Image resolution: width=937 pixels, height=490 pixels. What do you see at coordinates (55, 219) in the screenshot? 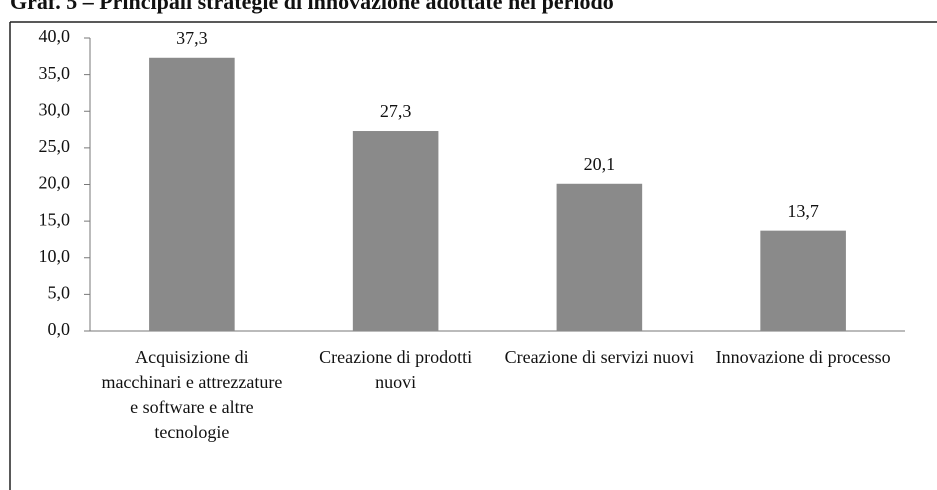
I see `y-tick-label: 15,0` at bounding box center [55, 219].